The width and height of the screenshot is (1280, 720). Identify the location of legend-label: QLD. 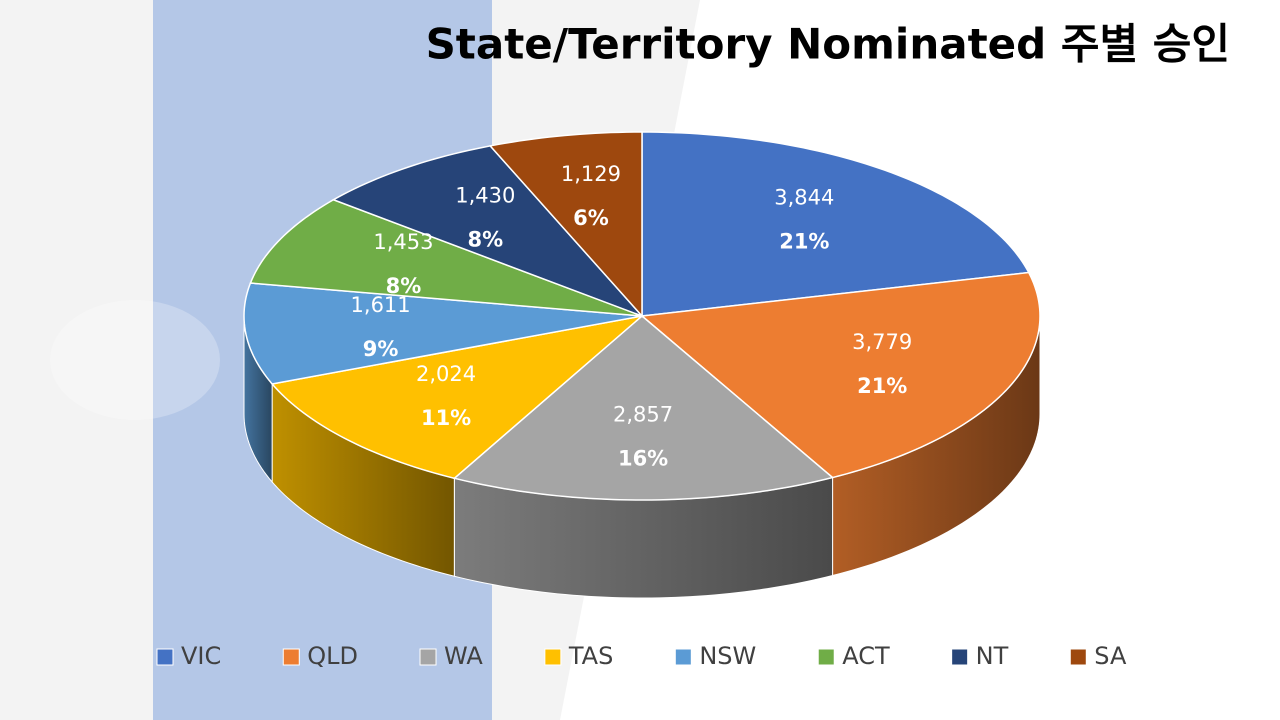
(332, 656).